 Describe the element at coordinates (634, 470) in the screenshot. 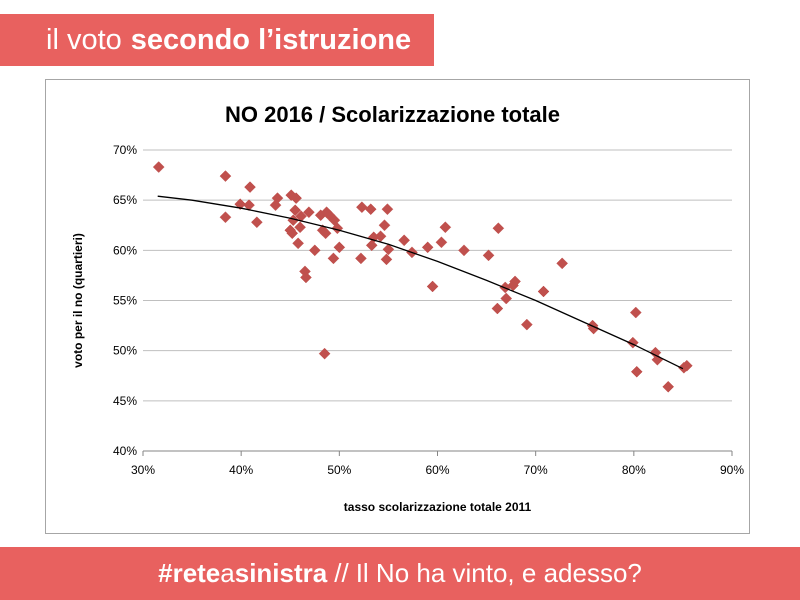

I see `x-tick-label: 80%` at that location.